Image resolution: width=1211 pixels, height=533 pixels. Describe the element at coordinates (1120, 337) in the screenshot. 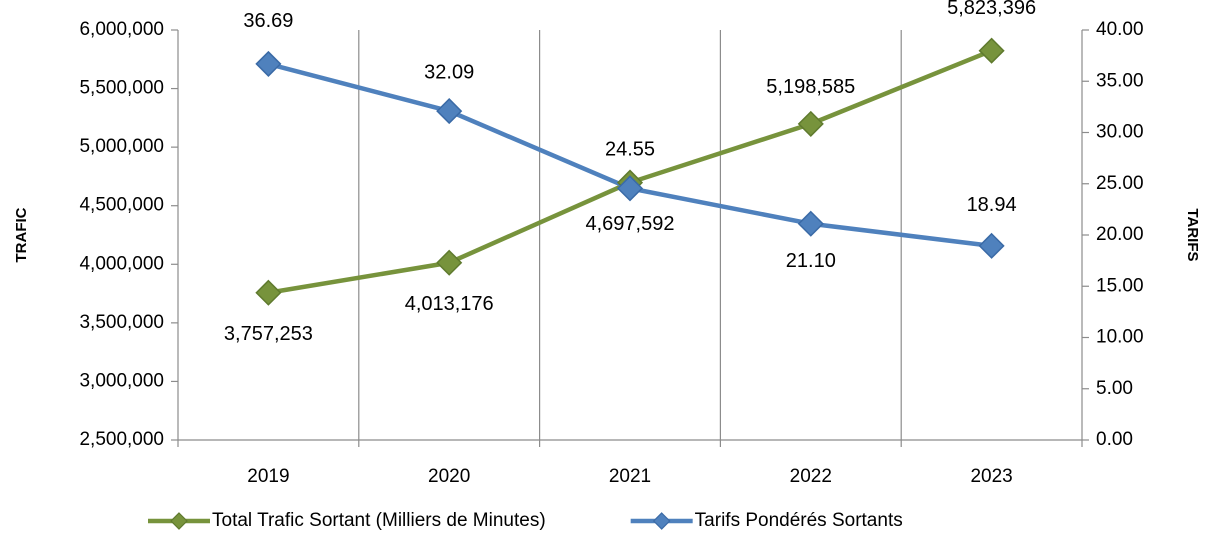

I see `y2-tick-label: 10.00` at that location.